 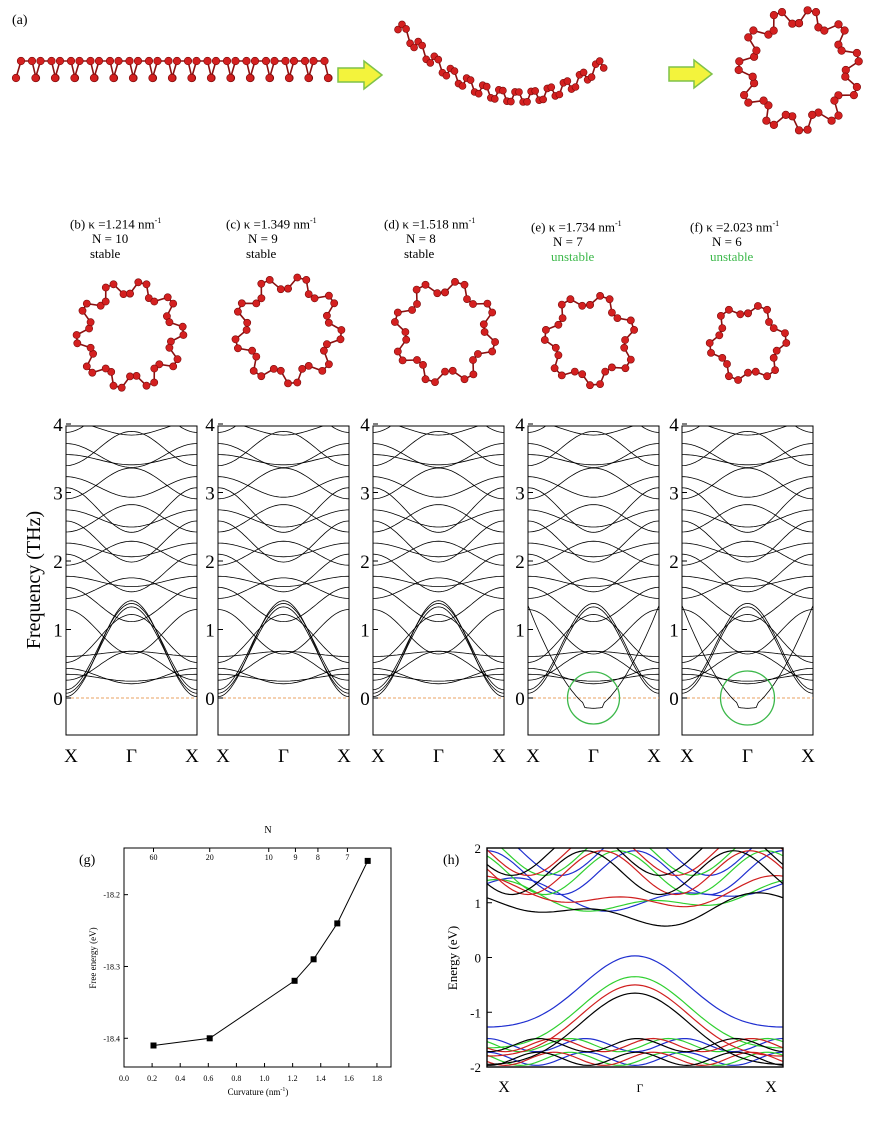 I want to click on y-tick-label: 0, so click(x=674, y=699).